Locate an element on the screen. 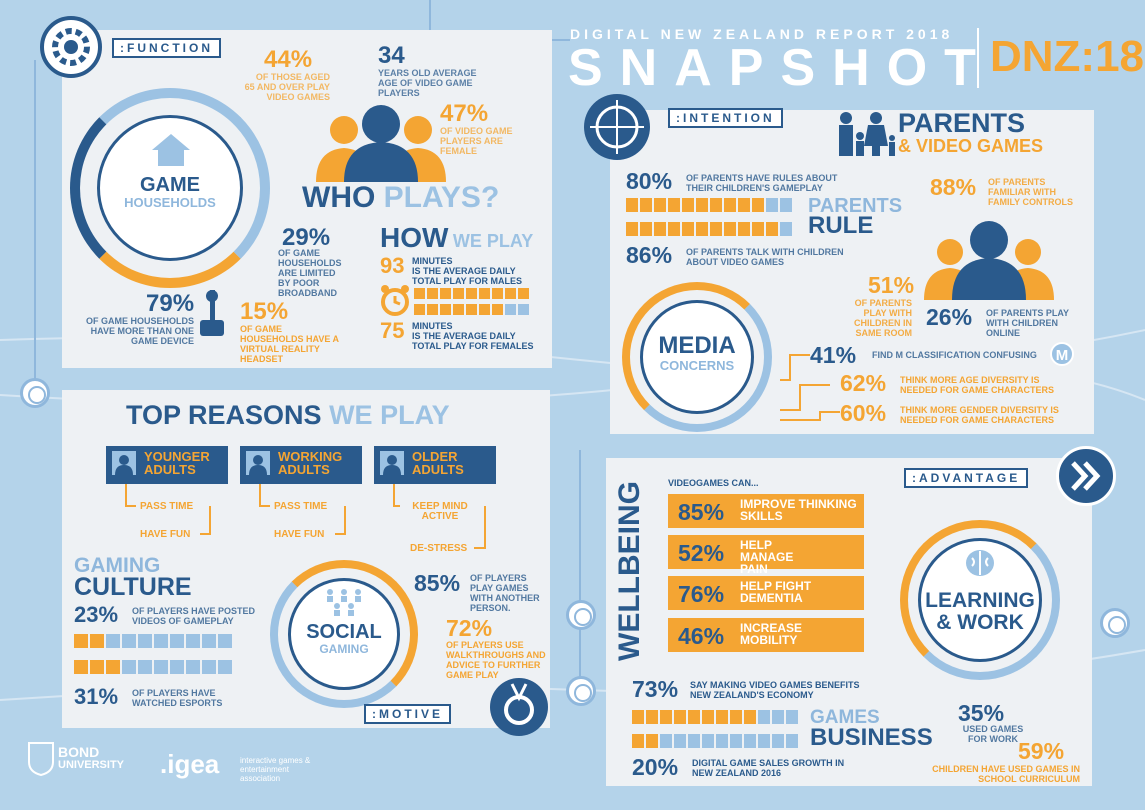 The width and height of the screenshot is (1145, 810). parents-rule-word: PARENTS is located at coordinates (855, 206).